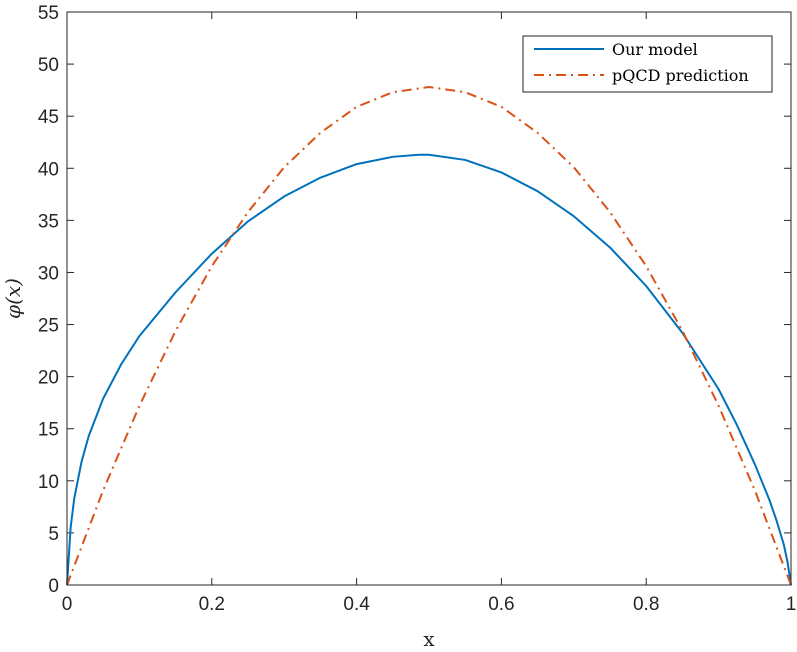 The width and height of the screenshot is (797, 652). I want to click on legend-label-our-model: Our model, so click(655, 49).